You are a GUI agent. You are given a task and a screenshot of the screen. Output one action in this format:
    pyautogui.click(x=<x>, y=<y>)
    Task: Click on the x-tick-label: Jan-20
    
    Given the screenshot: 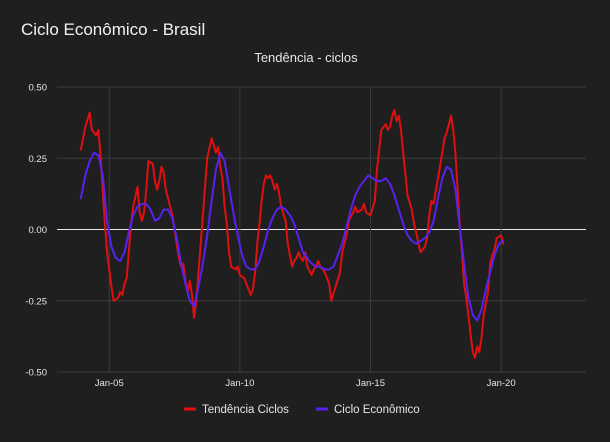 What is the action you would take?
    pyautogui.click(x=501, y=383)
    